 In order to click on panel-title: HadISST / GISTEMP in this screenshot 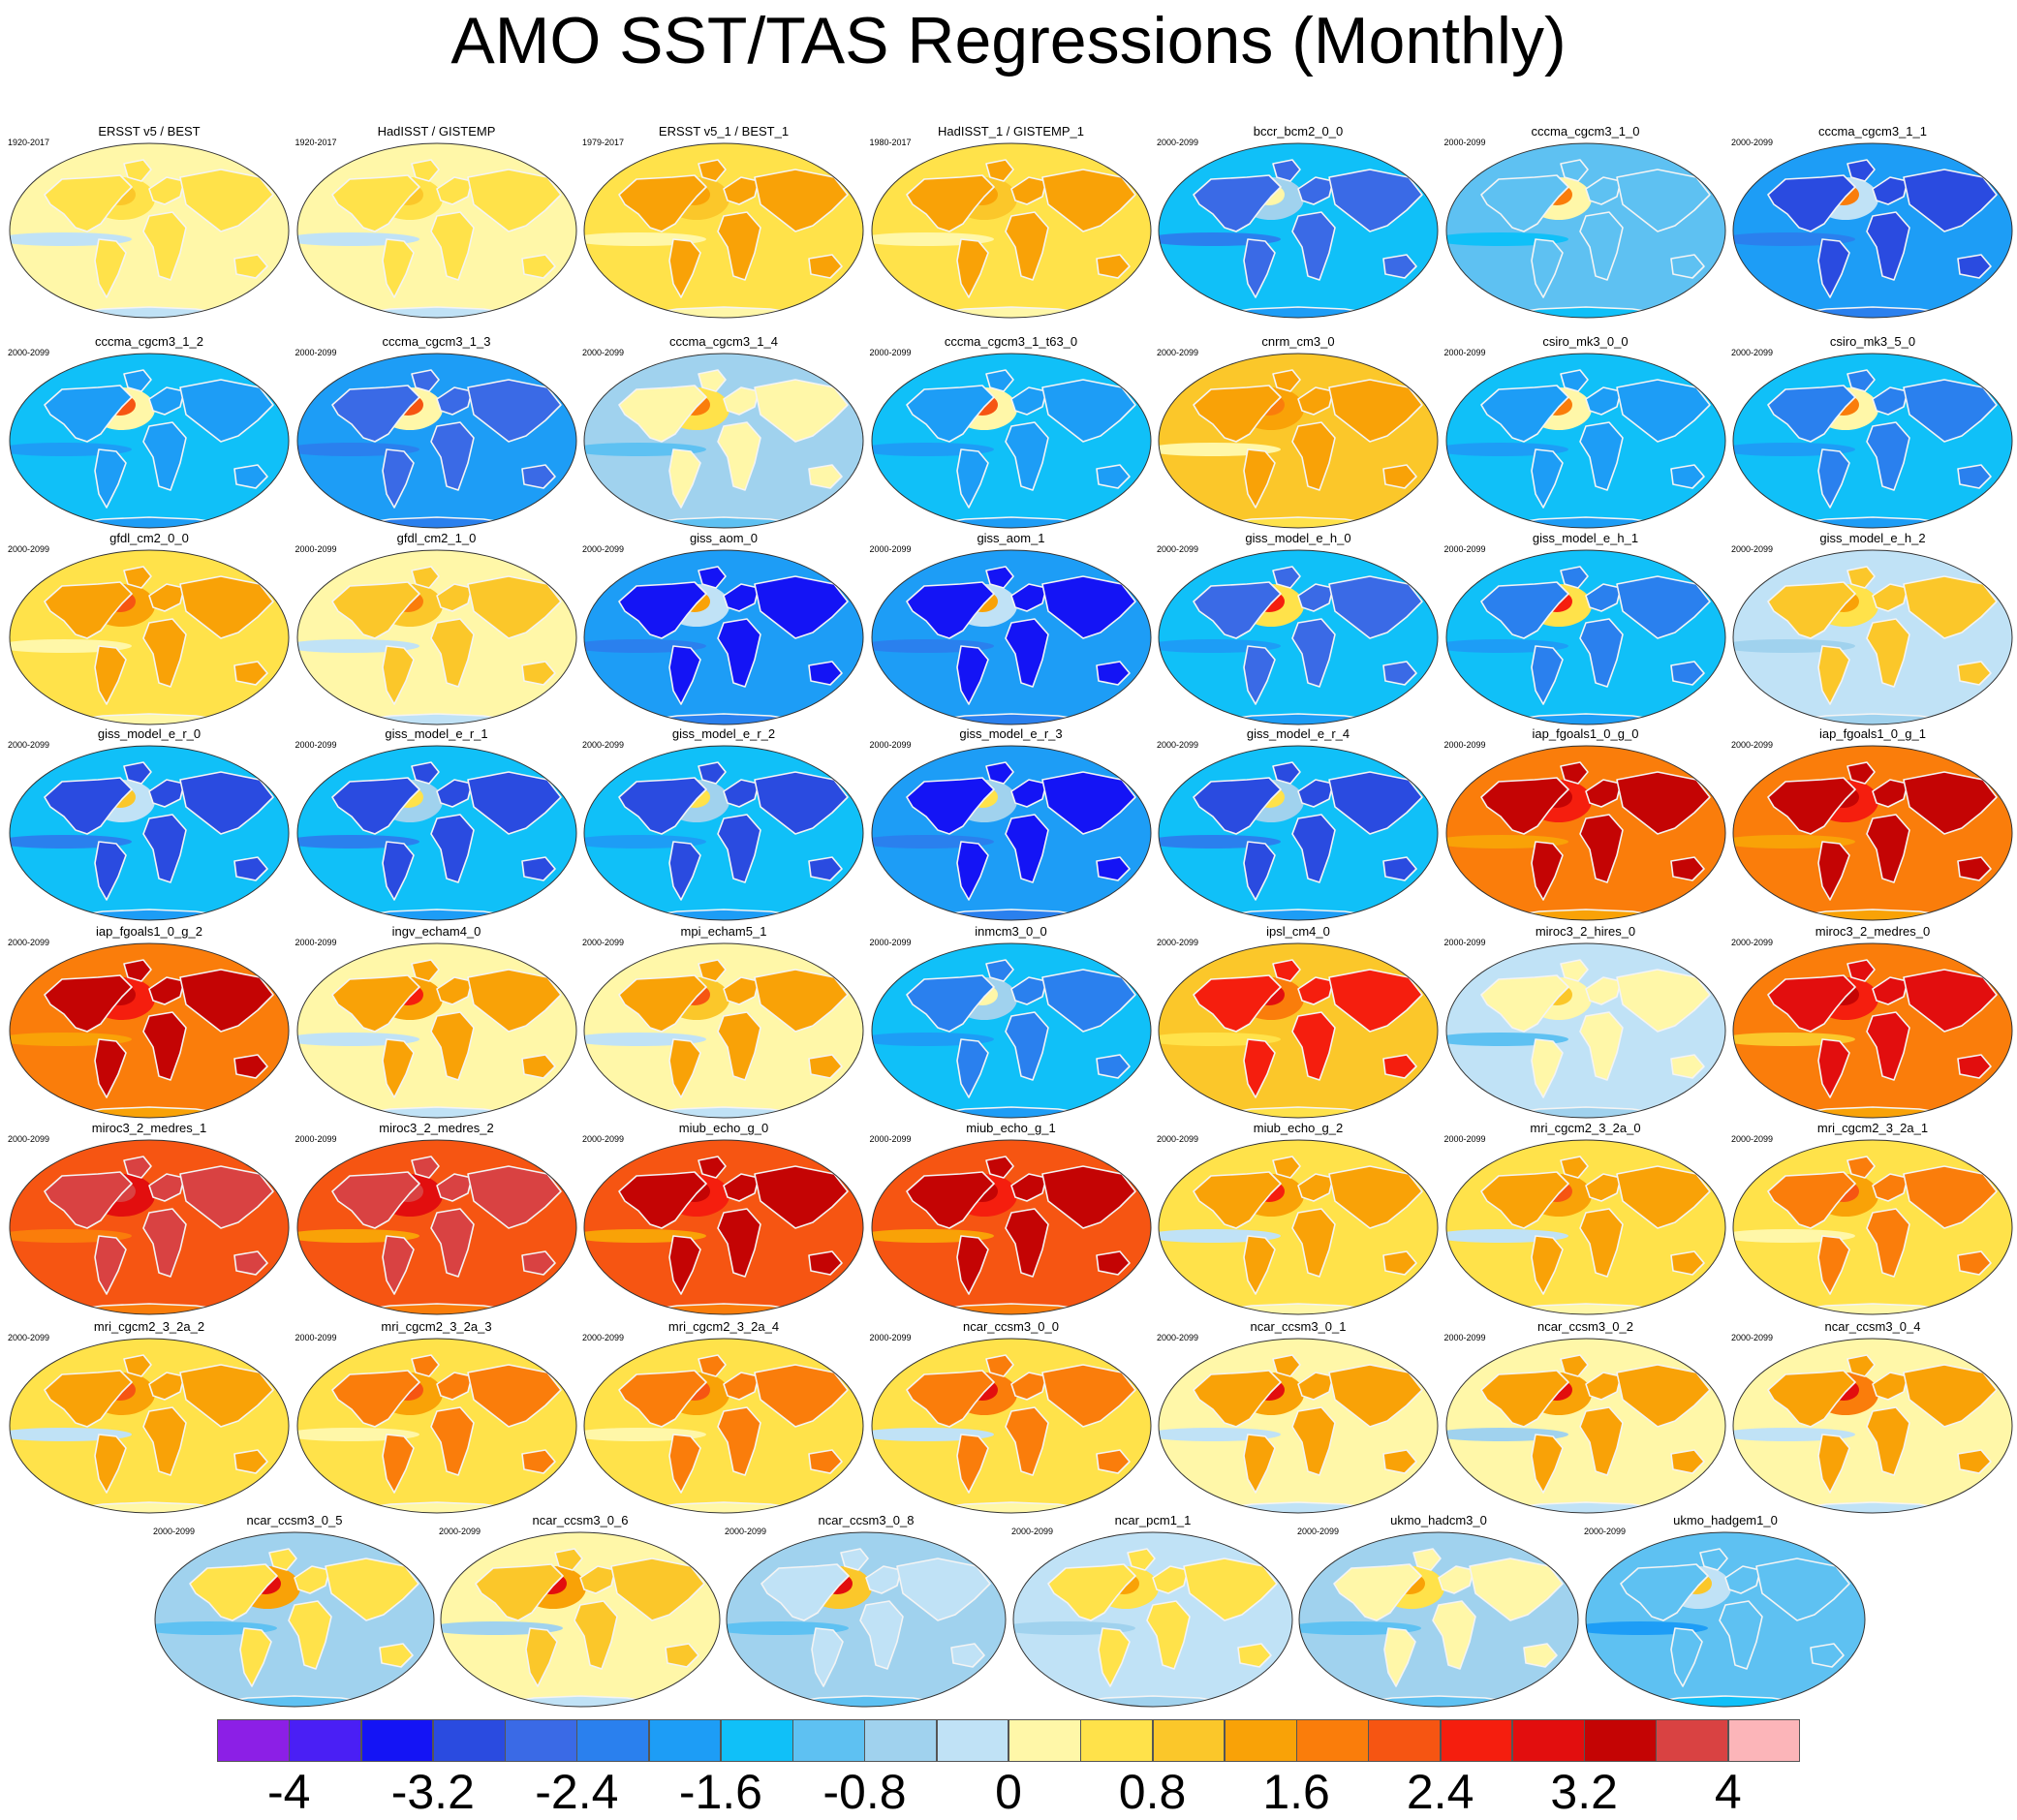, I will do `click(436, 131)`.